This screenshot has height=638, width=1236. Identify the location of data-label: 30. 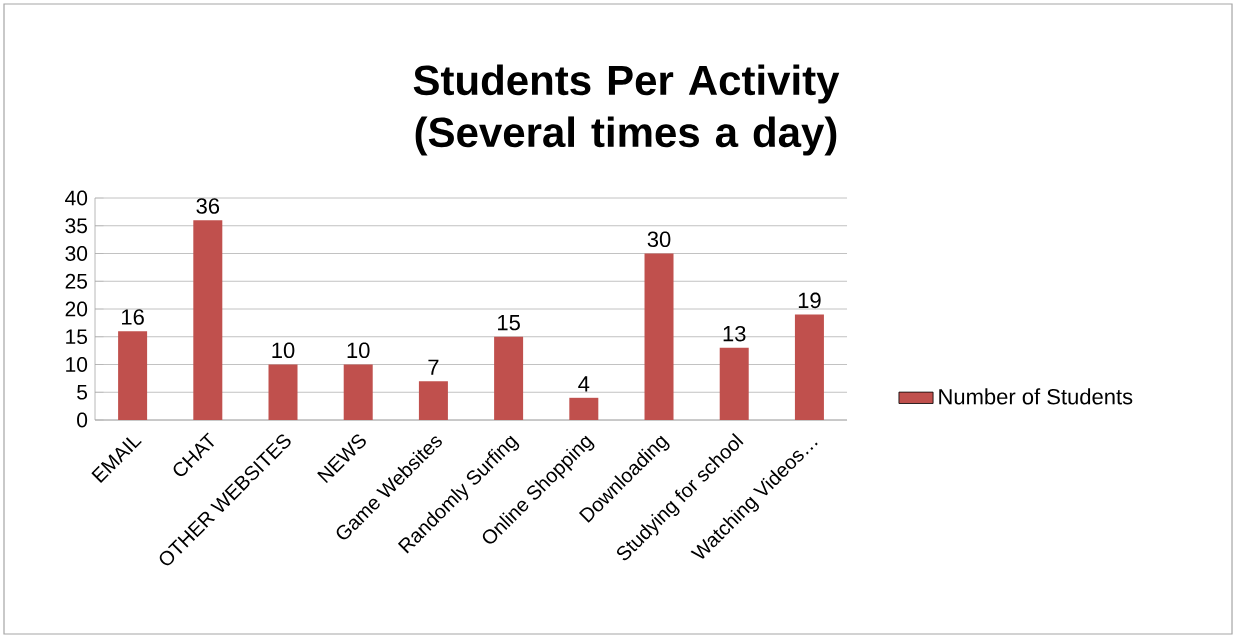
(659, 239).